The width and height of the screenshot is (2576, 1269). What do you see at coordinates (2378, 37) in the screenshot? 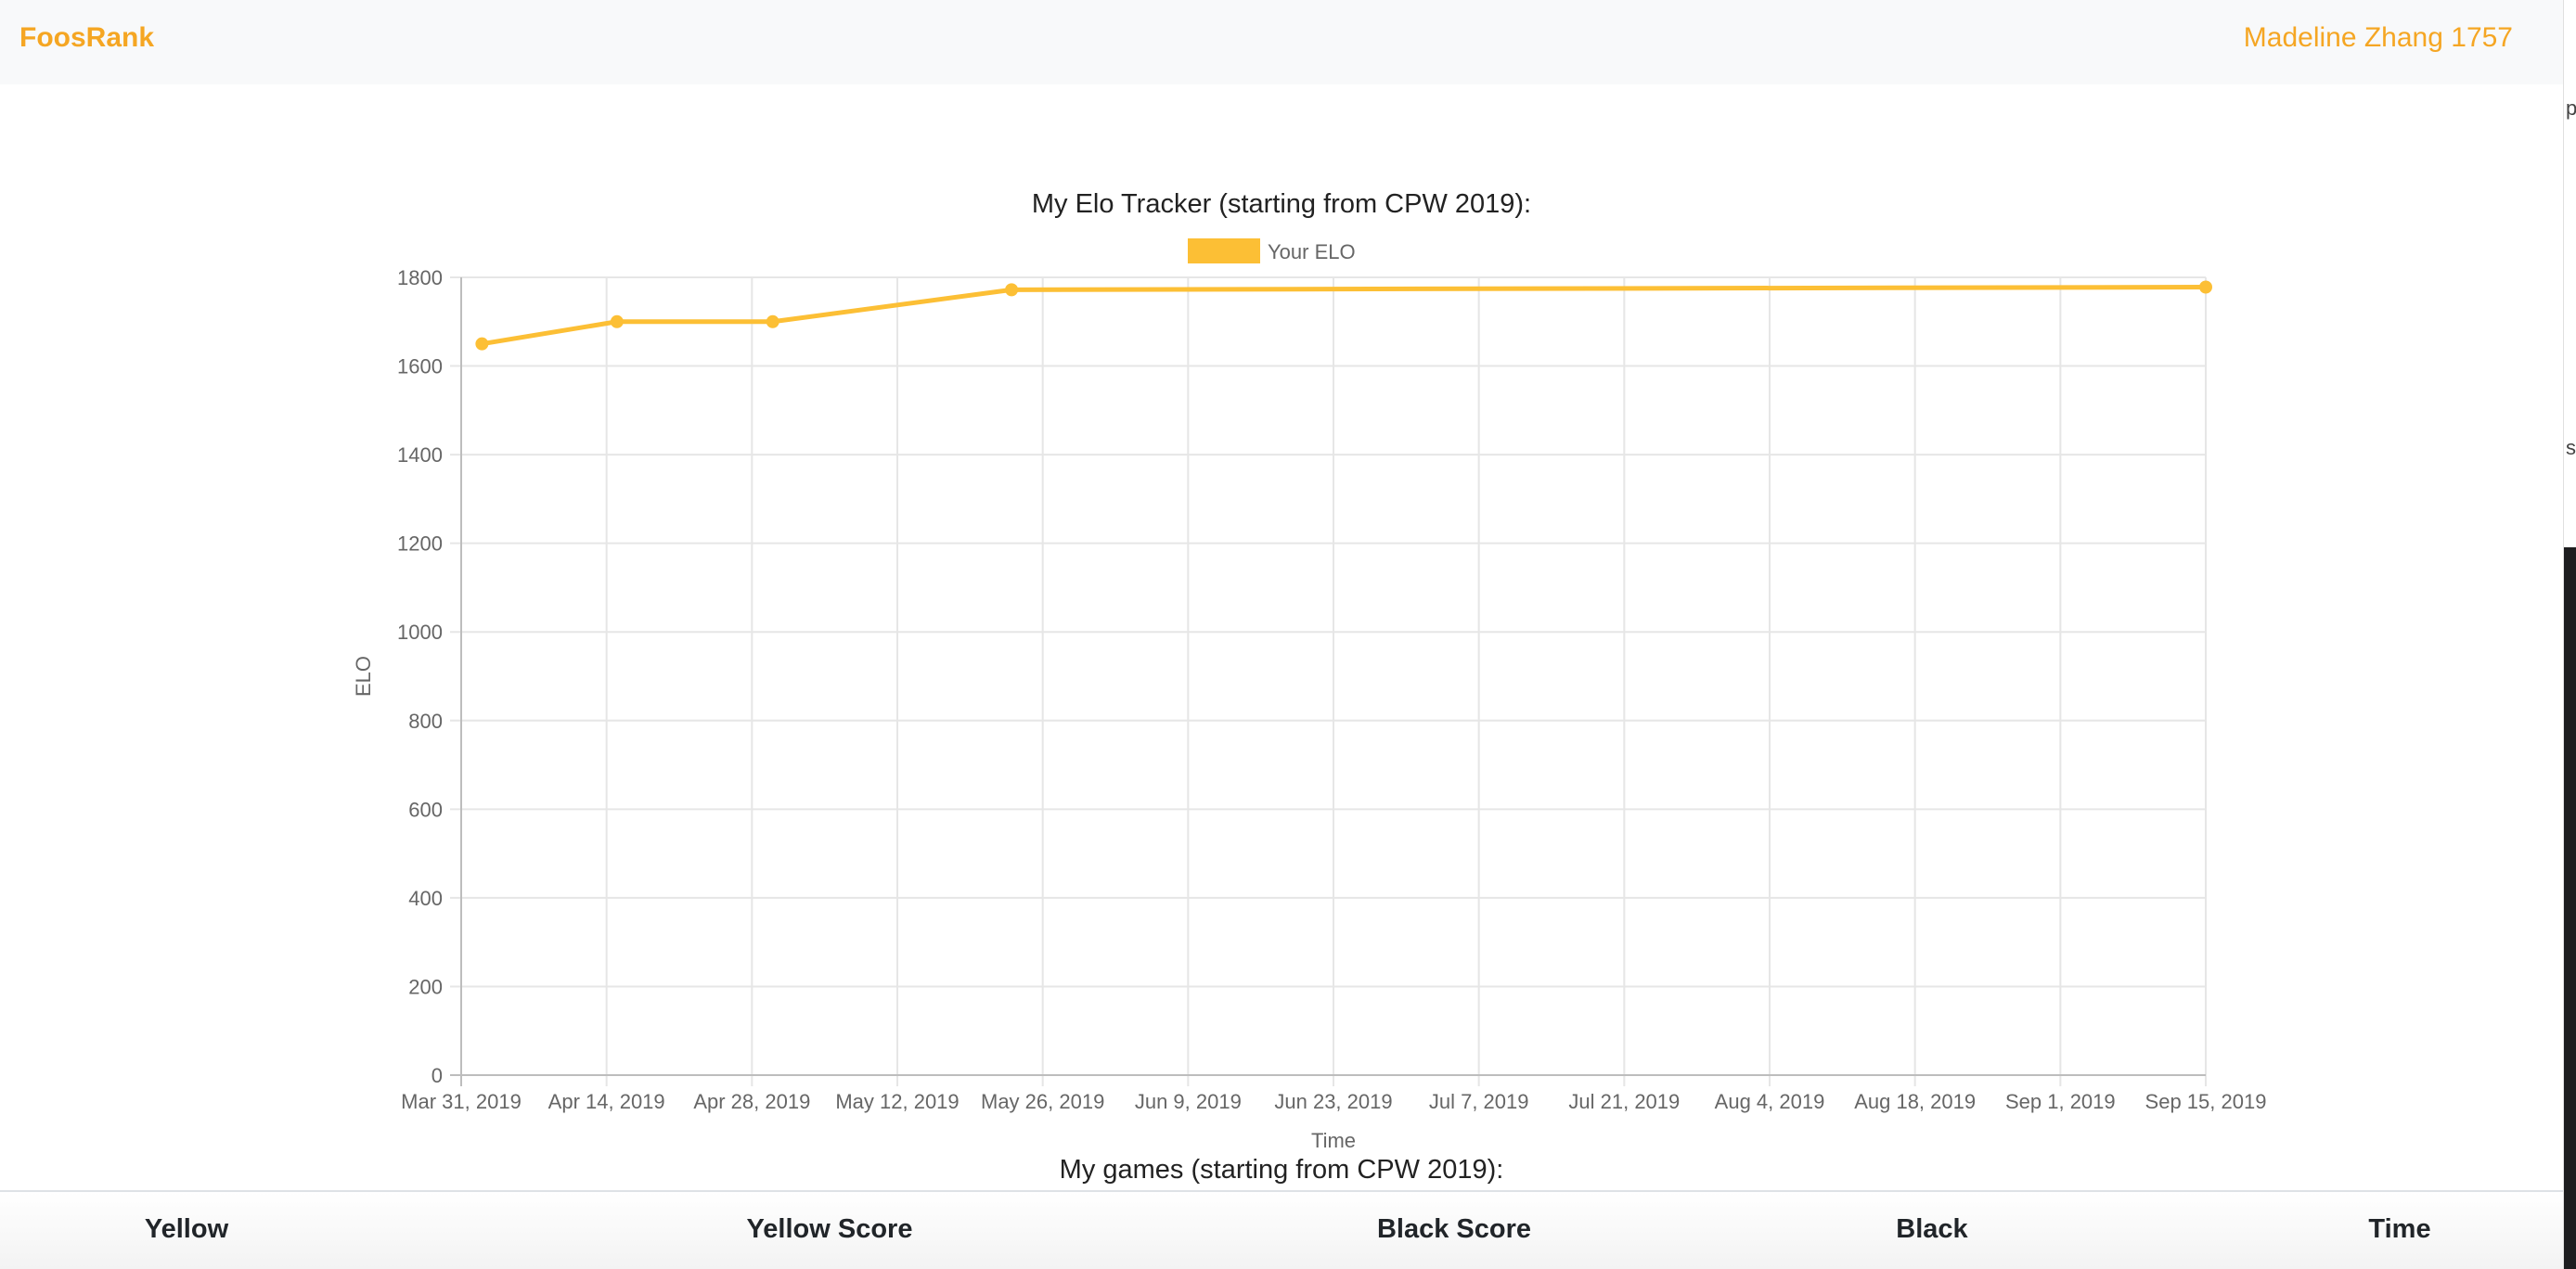
I see `user-profile-link: Madeline Zhang 1757` at bounding box center [2378, 37].